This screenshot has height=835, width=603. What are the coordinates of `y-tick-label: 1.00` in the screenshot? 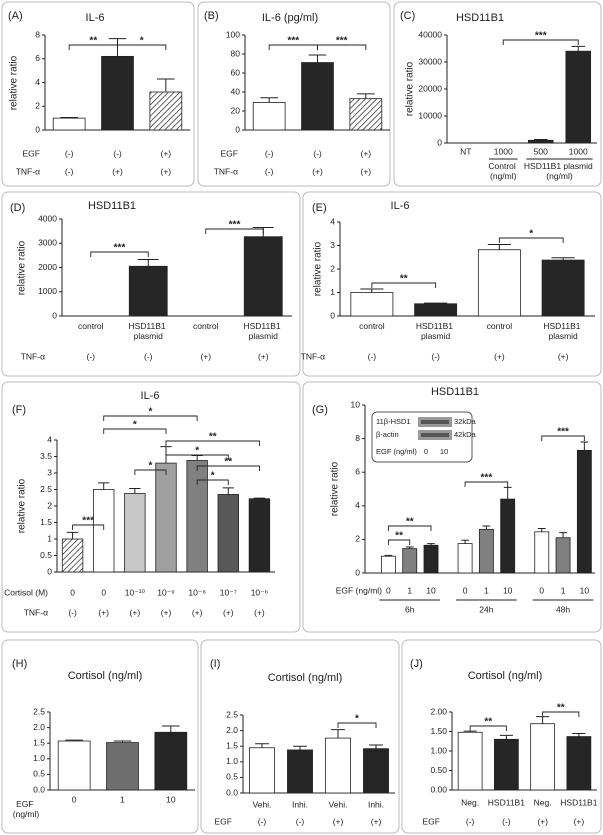 It's located at (438, 750).